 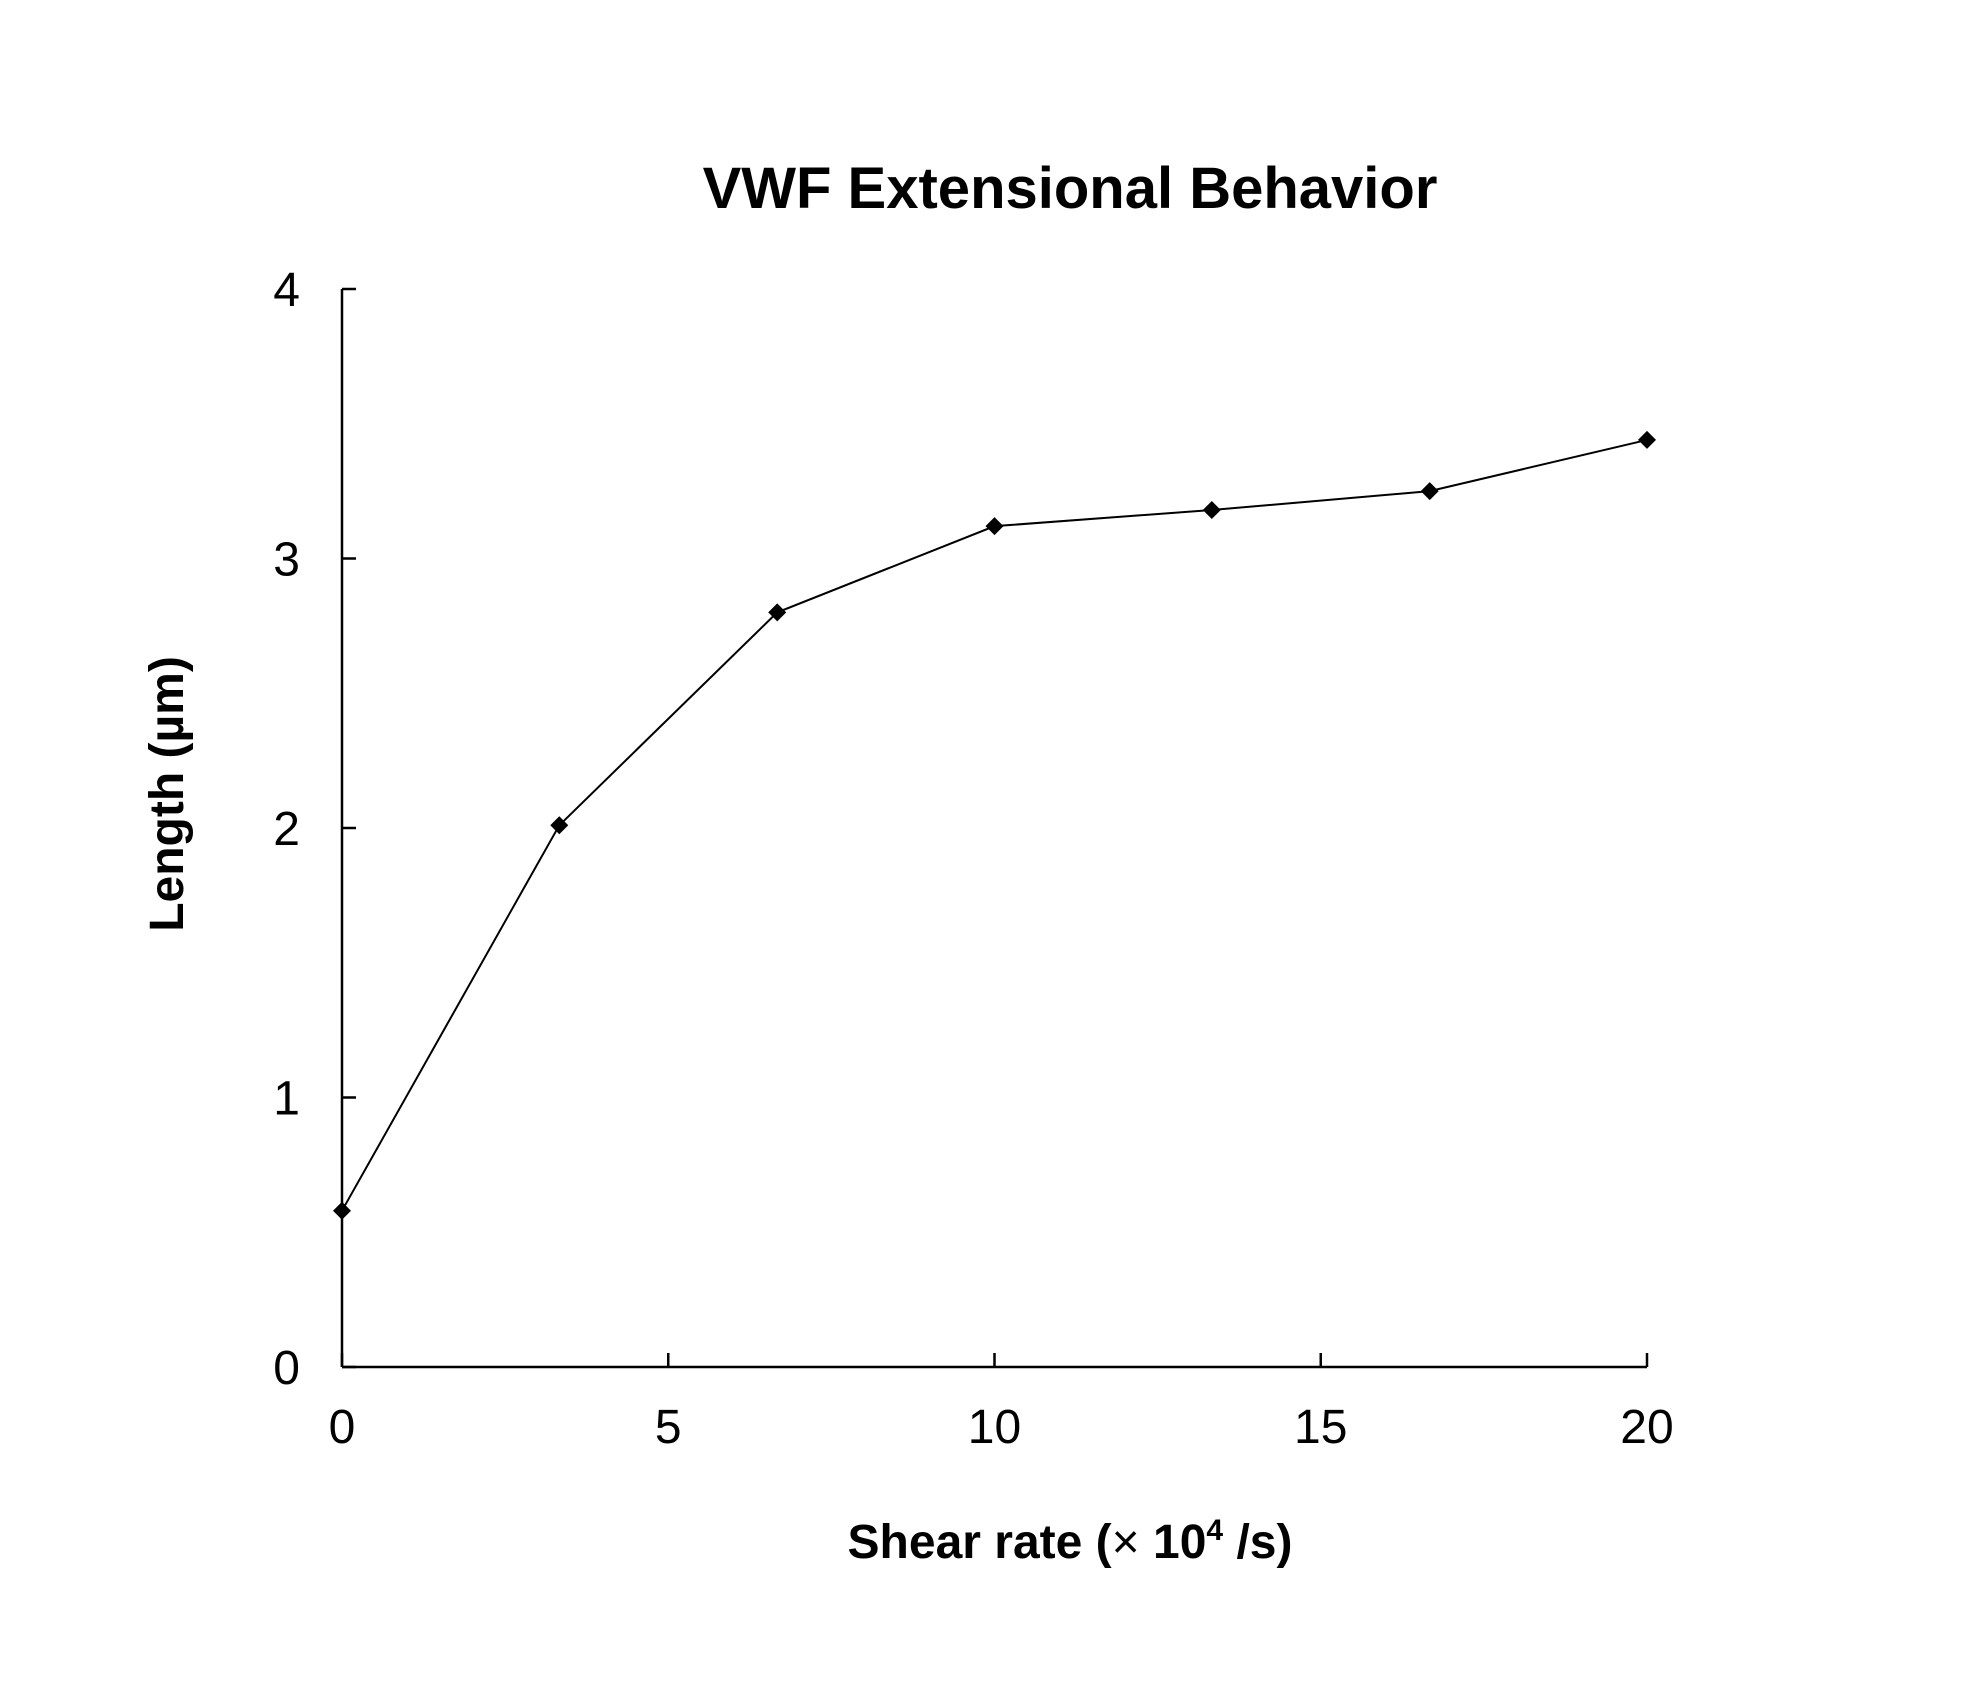 I want to click on x-axis-label-times: ×, so click(x=1126, y=1542).